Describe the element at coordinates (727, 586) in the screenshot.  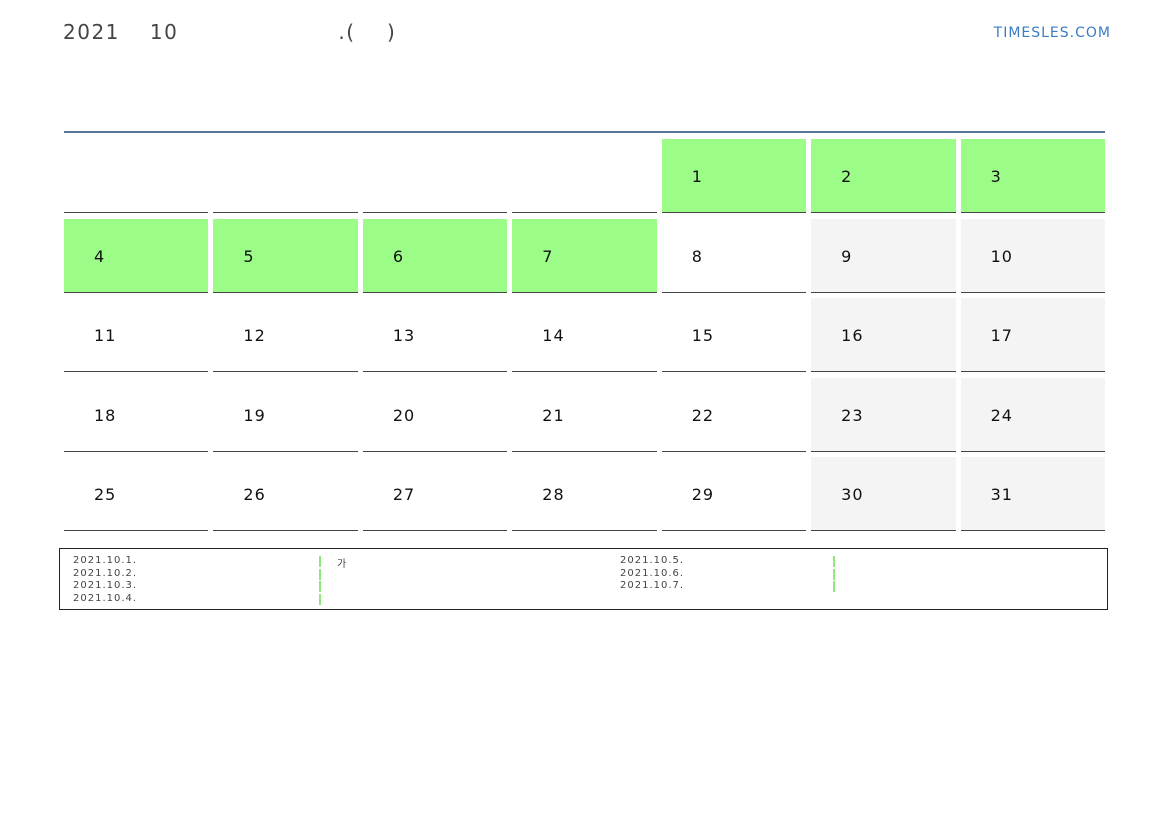
I see `legend-item: 2021.10.7.` at that location.